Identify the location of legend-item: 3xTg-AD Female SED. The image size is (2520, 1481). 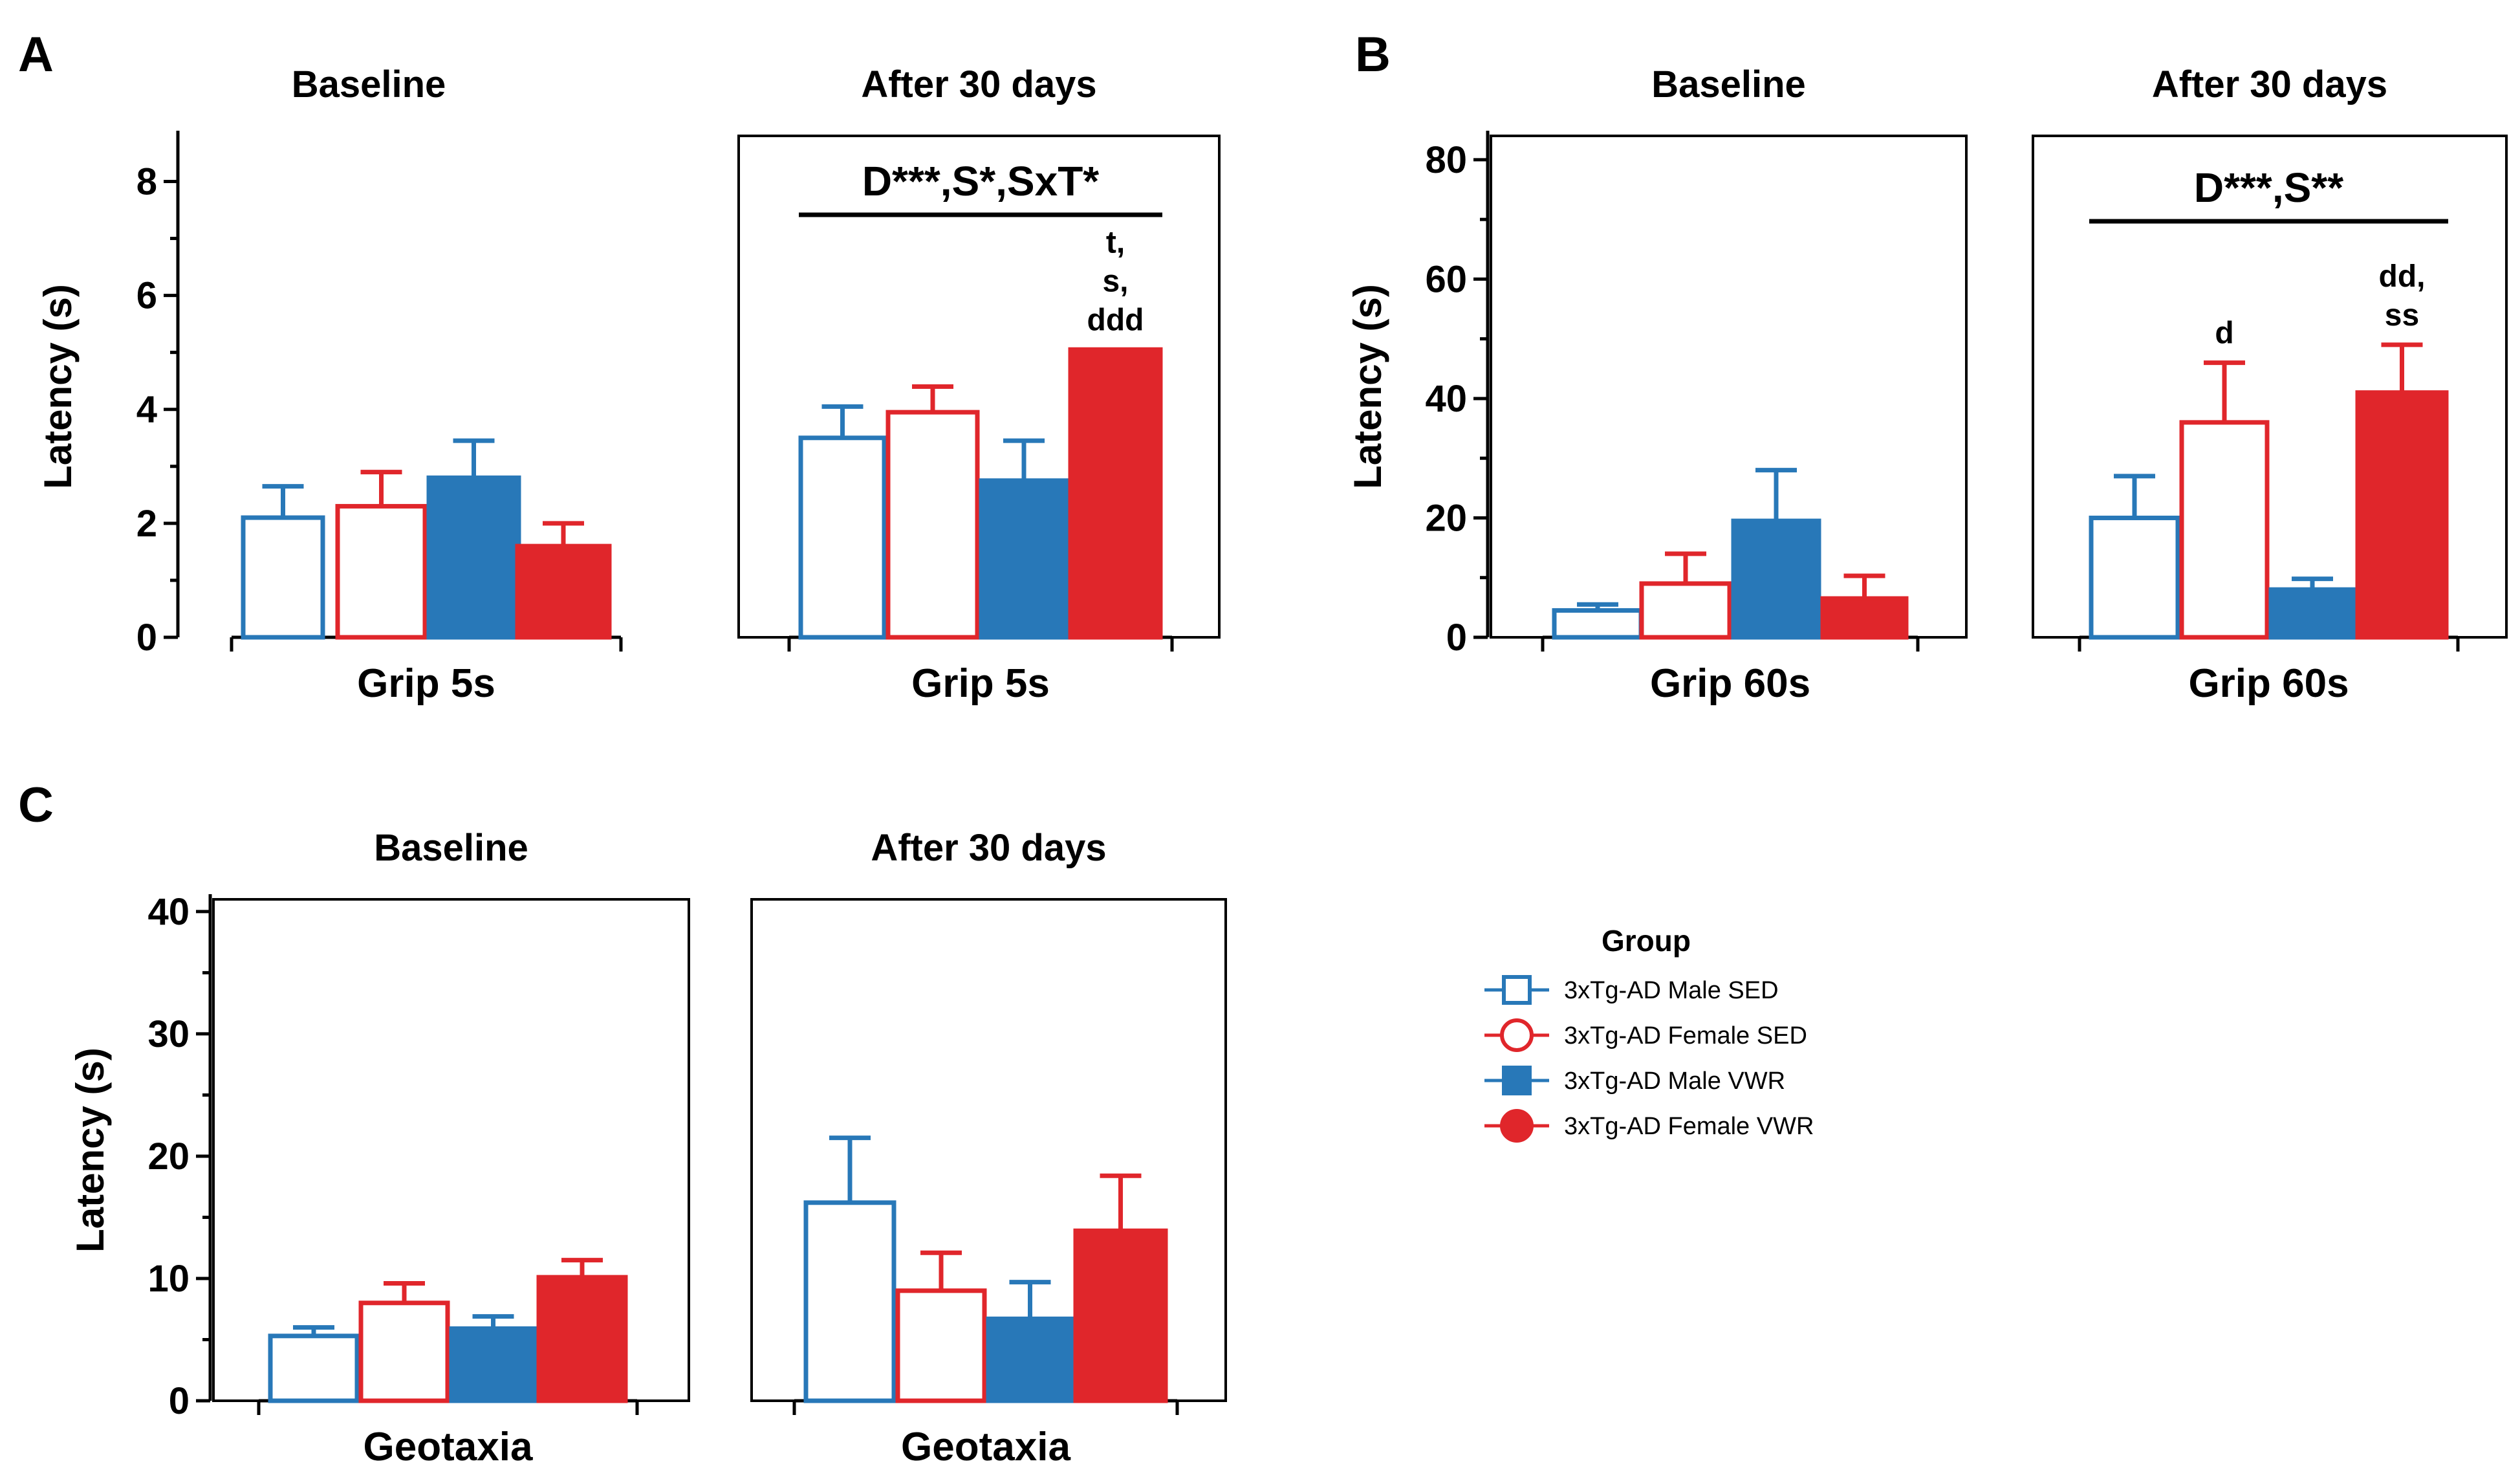
(1645, 1035).